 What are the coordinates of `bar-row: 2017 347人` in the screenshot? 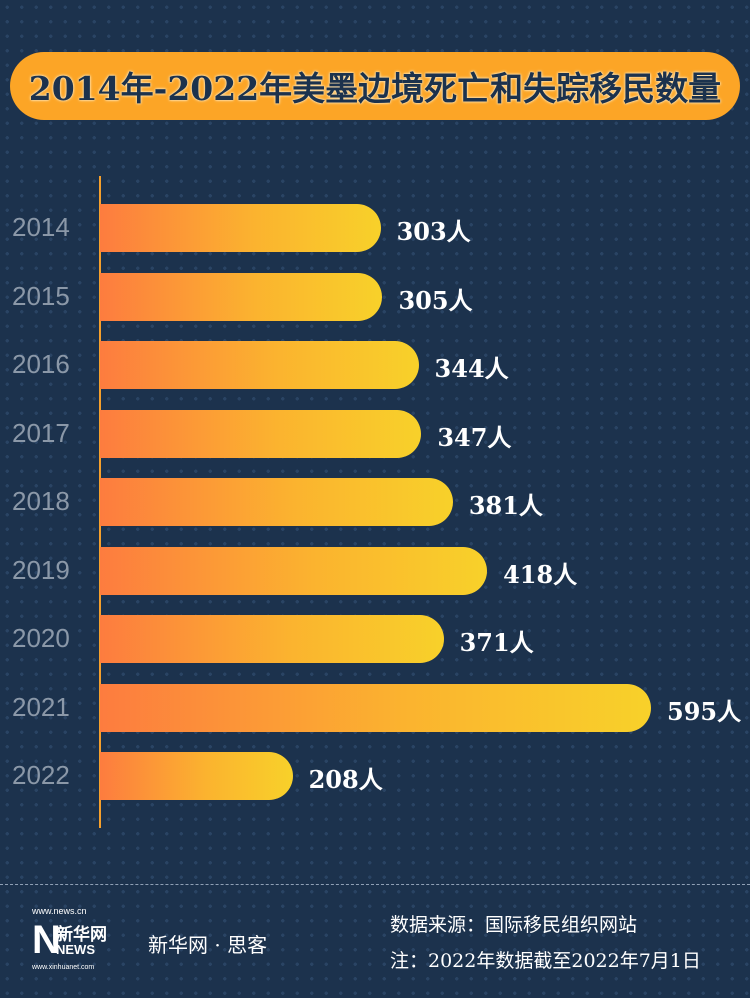 It's located at (375, 433).